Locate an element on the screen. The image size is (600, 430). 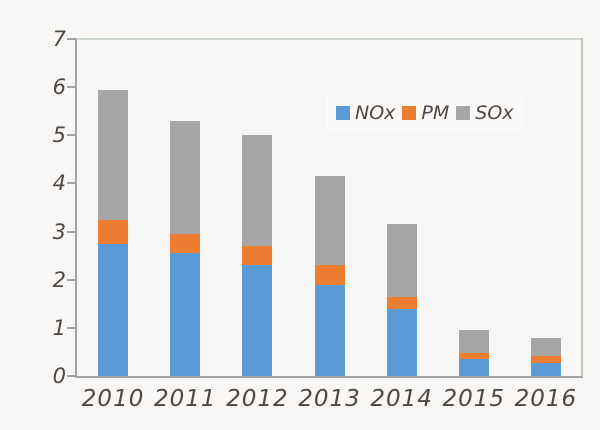
legend-label-sox: SOx is located at coordinates (494, 113).